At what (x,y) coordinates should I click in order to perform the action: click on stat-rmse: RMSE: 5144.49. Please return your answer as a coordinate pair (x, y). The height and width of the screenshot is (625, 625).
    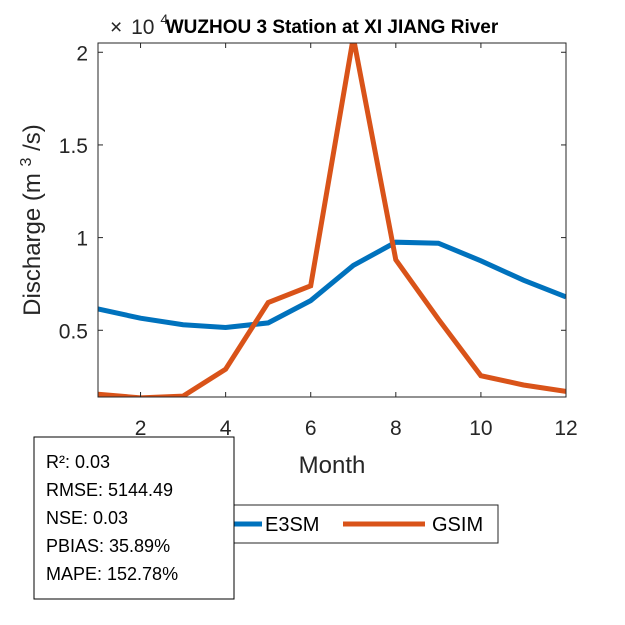
    Looking at the image, I should click on (109, 490).